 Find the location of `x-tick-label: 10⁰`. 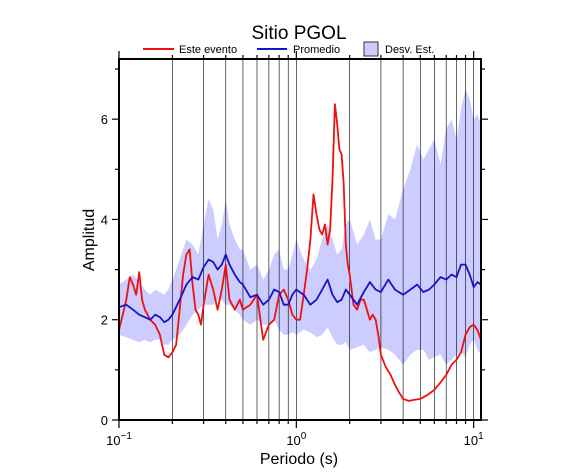

x-tick-label: 10⁰ is located at coordinates (296, 439).